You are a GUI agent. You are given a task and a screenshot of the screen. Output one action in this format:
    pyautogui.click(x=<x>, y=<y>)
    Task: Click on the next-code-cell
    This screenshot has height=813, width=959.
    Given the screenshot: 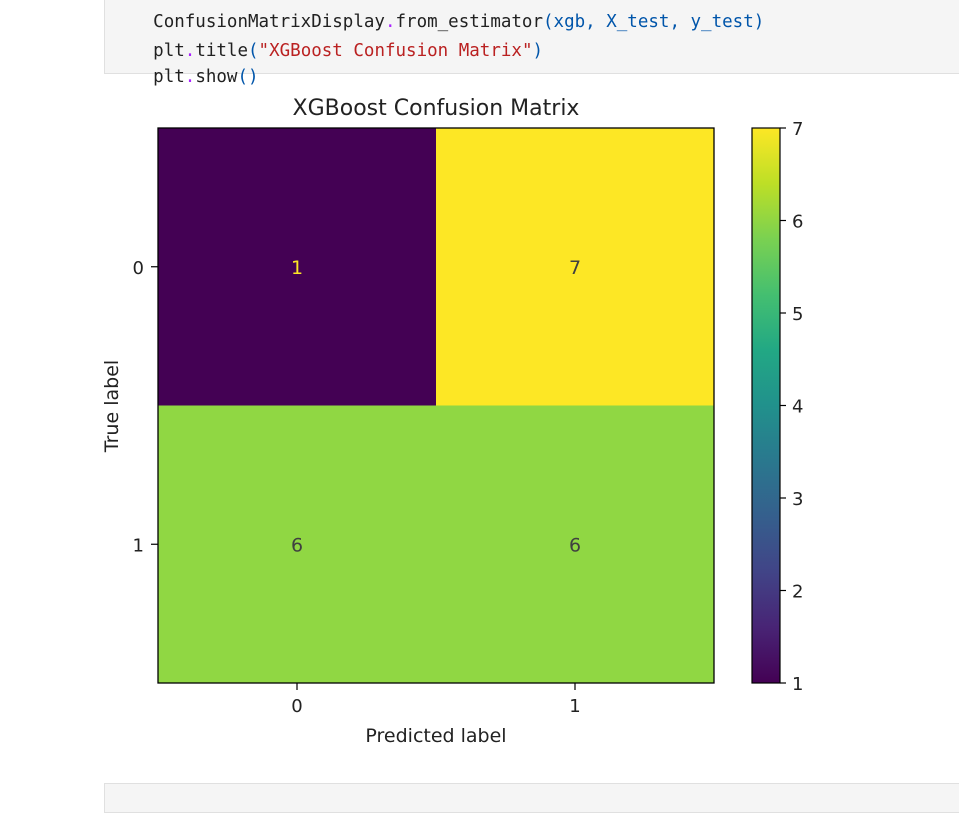 What is the action you would take?
    pyautogui.click(x=531, y=798)
    